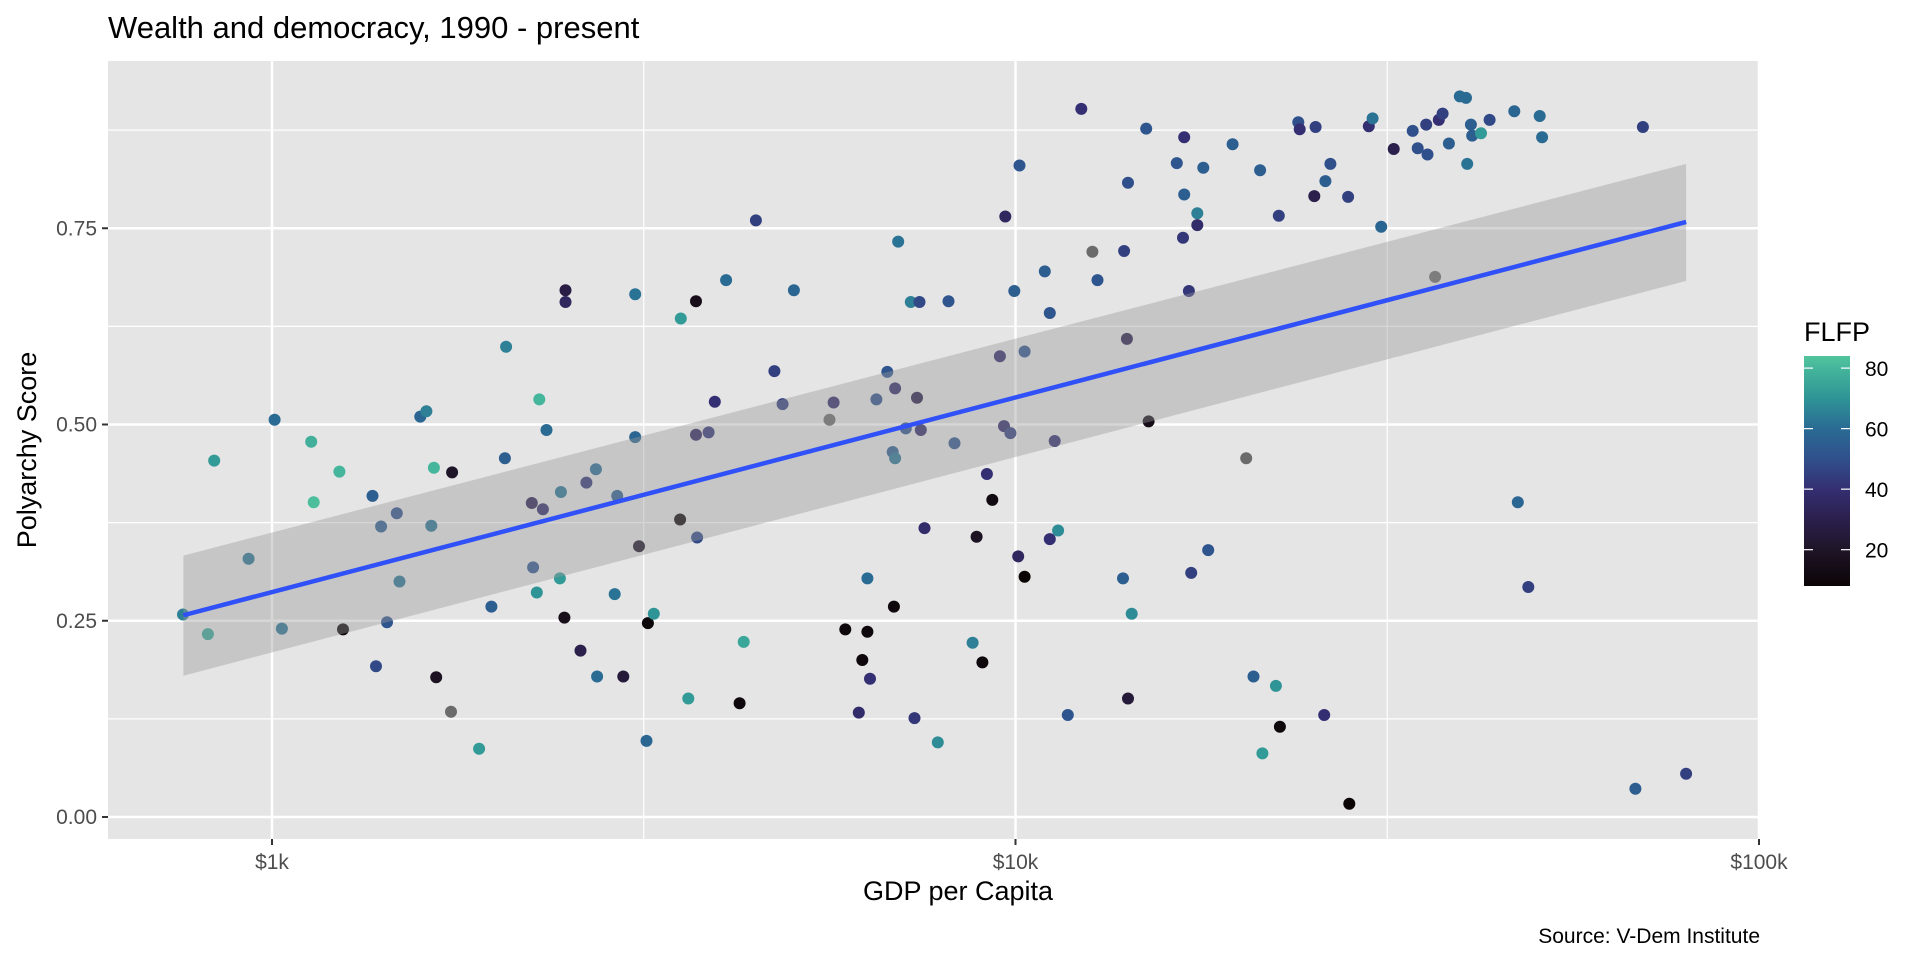 The width and height of the screenshot is (1920, 960). I want to click on colorbar-tick-label: 20, so click(1876, 551).